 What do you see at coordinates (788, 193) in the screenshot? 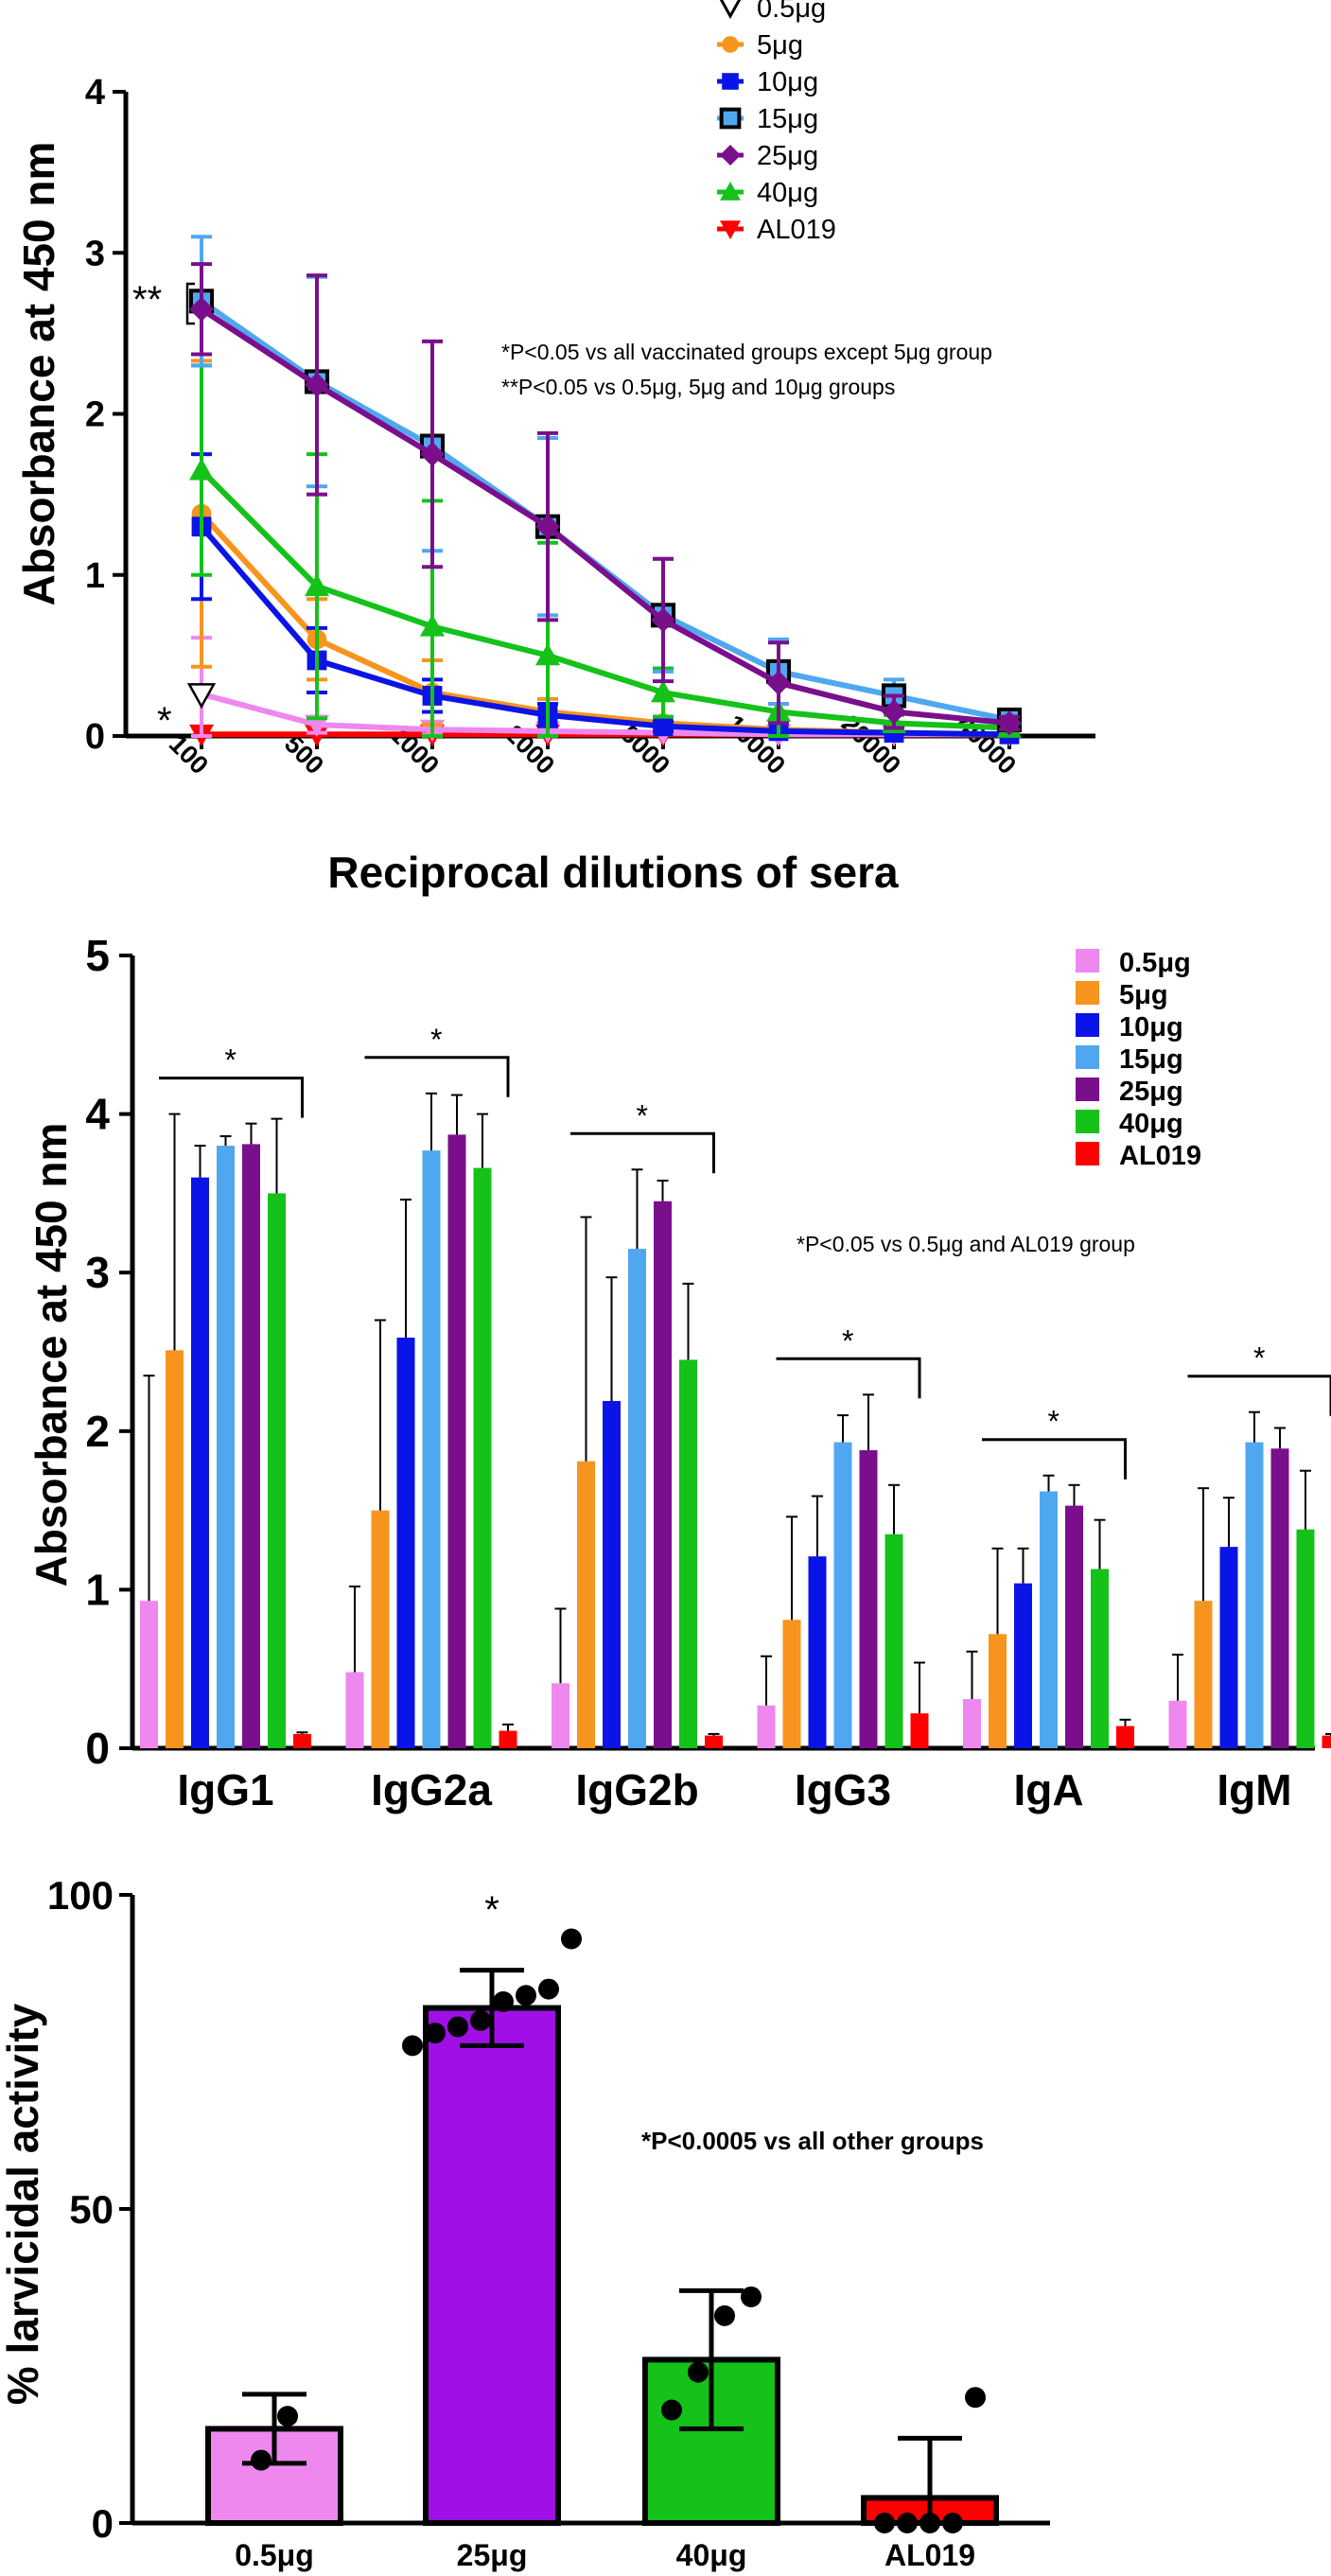
I see `legend-label: 40μg` at bounding box center [788, 193].